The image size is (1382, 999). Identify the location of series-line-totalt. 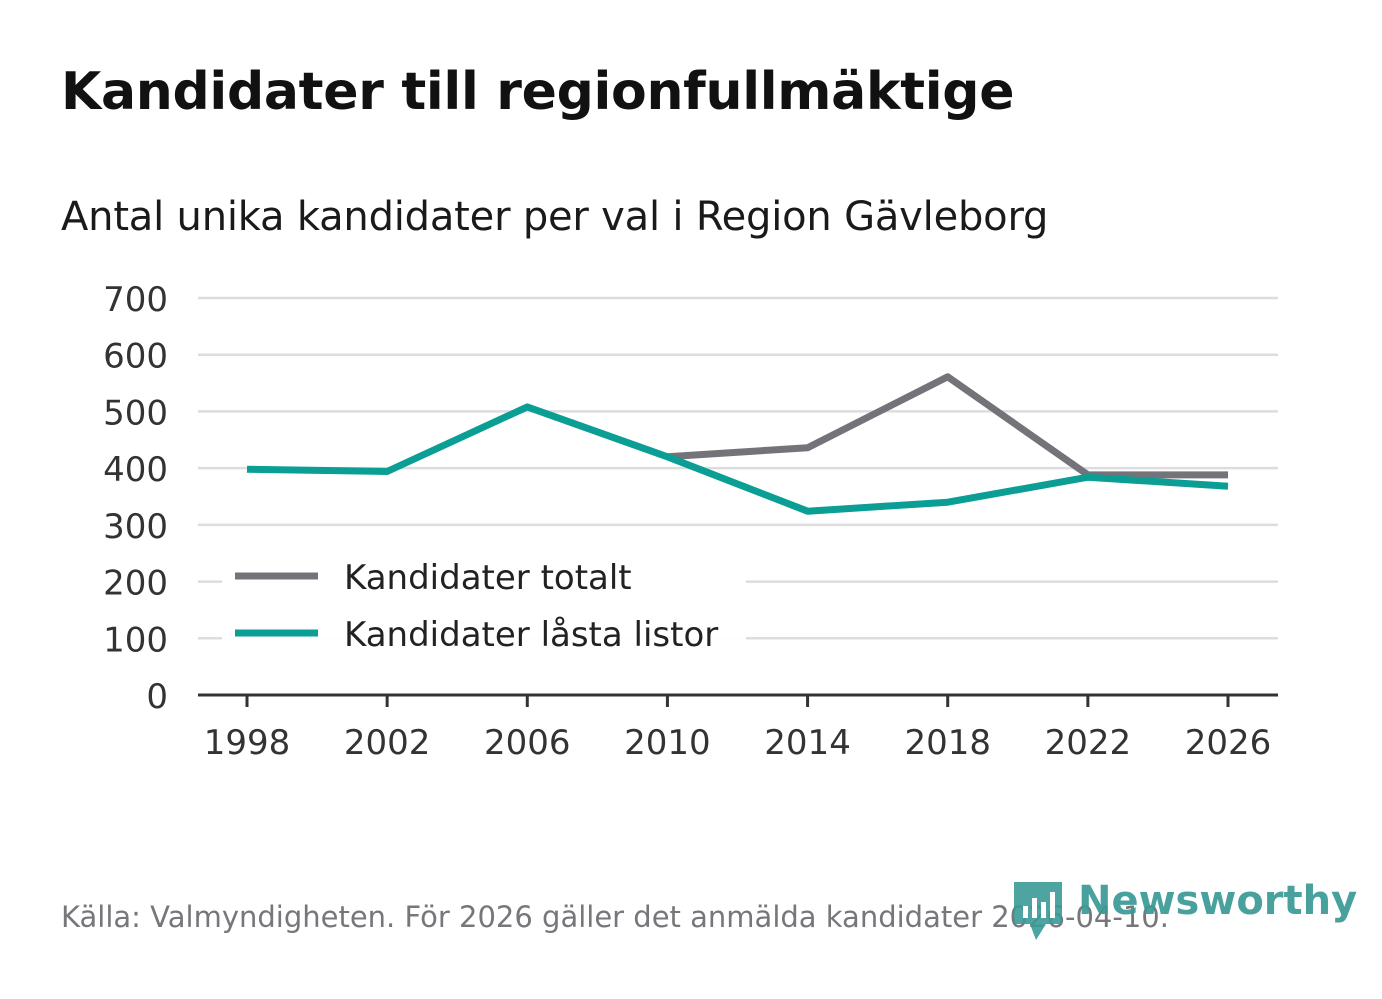
(947, 426).